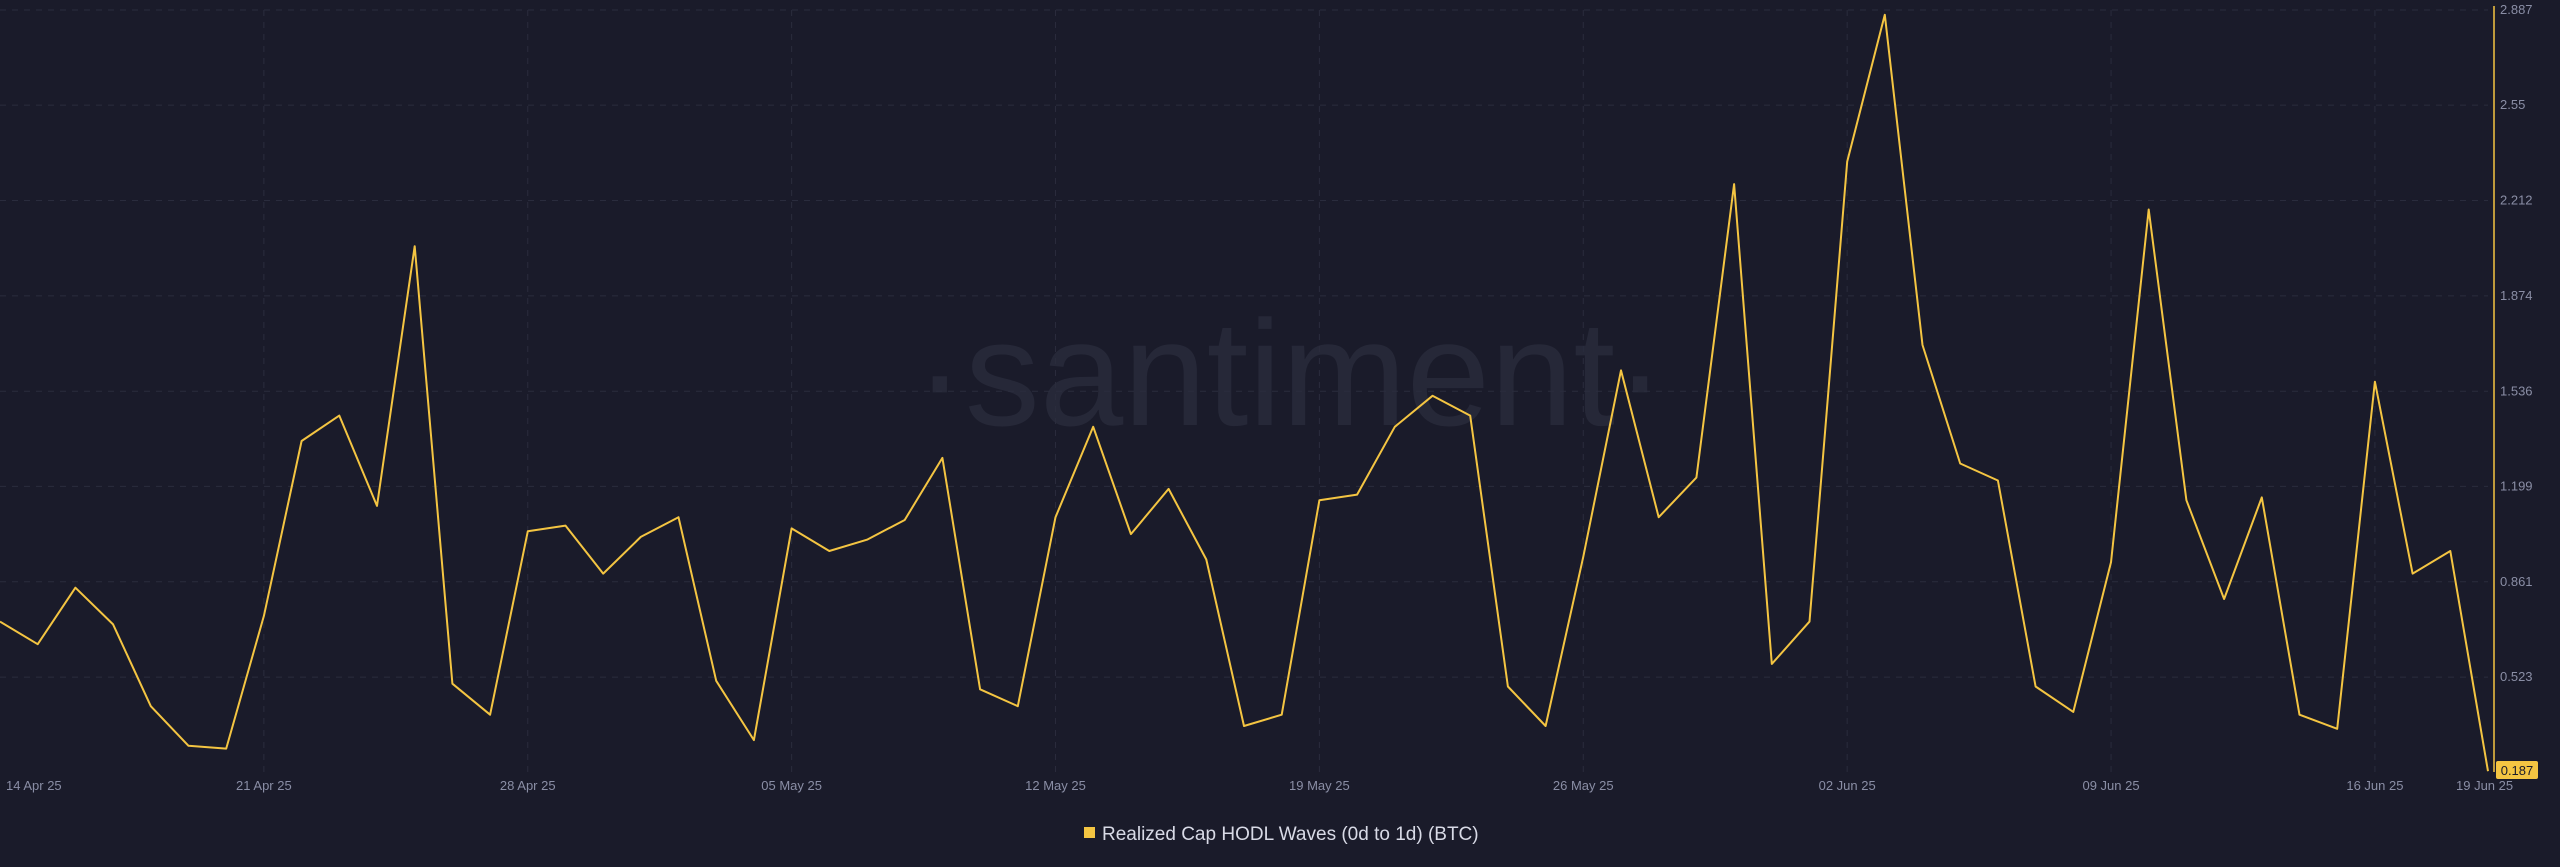 This screenshot has height=867, width=2560. Describe the element at coordinates (2516, 485) in the screenshot. I see `y-tick-label: 1.199` at that location.